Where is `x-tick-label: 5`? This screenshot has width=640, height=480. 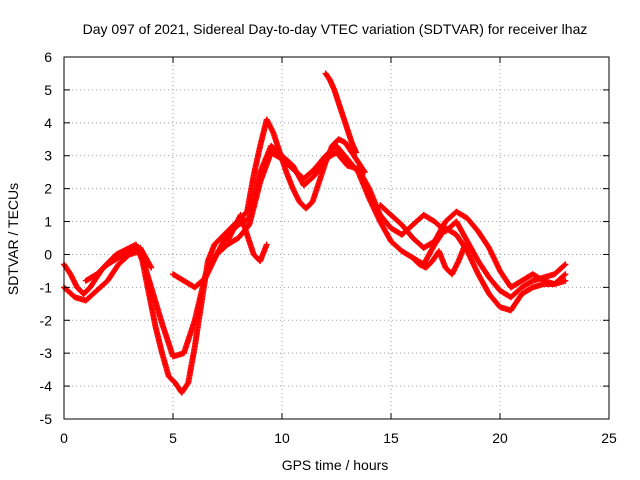
x-tick-label: 5 is located at coordinates (173, 438).